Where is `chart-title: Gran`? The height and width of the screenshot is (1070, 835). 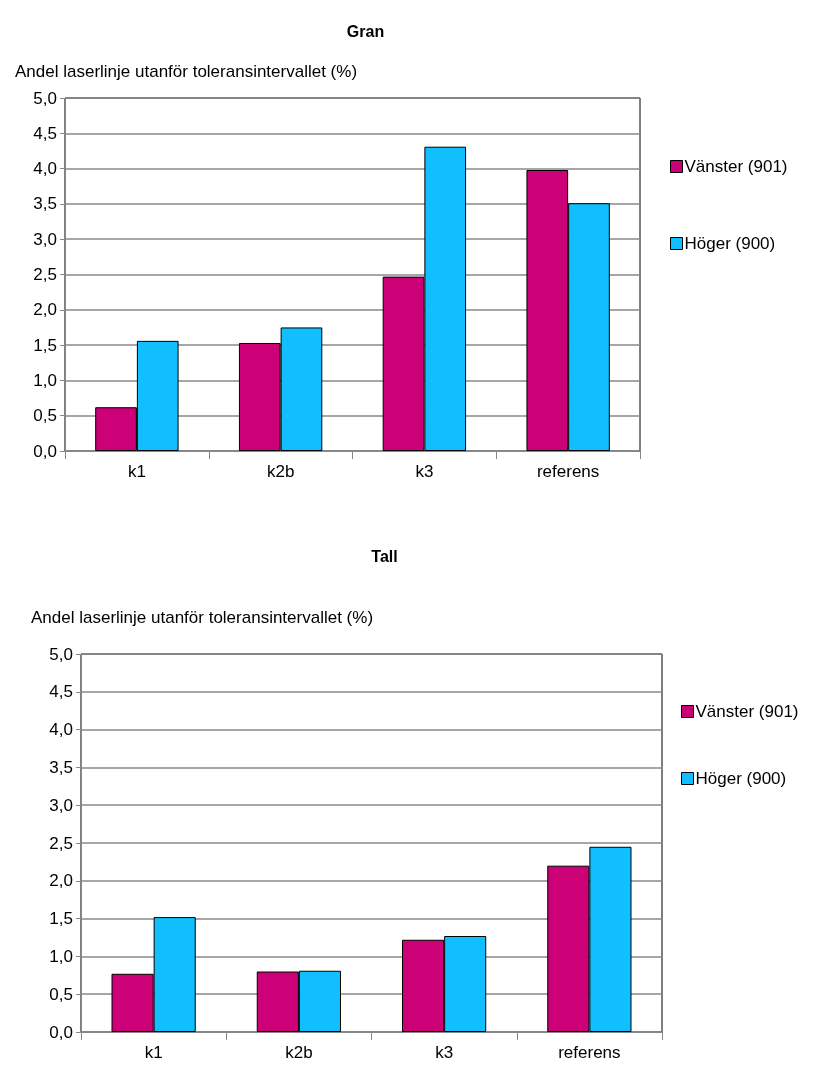
chart-title: Gran is located at coordinates (365, 31).